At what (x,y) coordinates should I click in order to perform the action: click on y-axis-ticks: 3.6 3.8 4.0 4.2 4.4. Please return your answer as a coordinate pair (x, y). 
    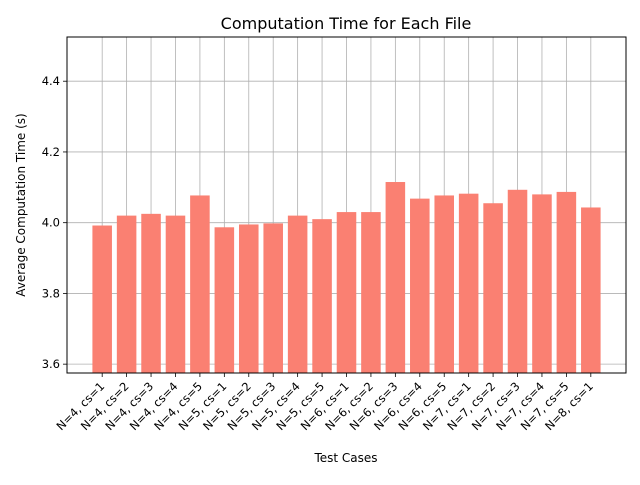
    Looking at the image, I should click on (54, 222).